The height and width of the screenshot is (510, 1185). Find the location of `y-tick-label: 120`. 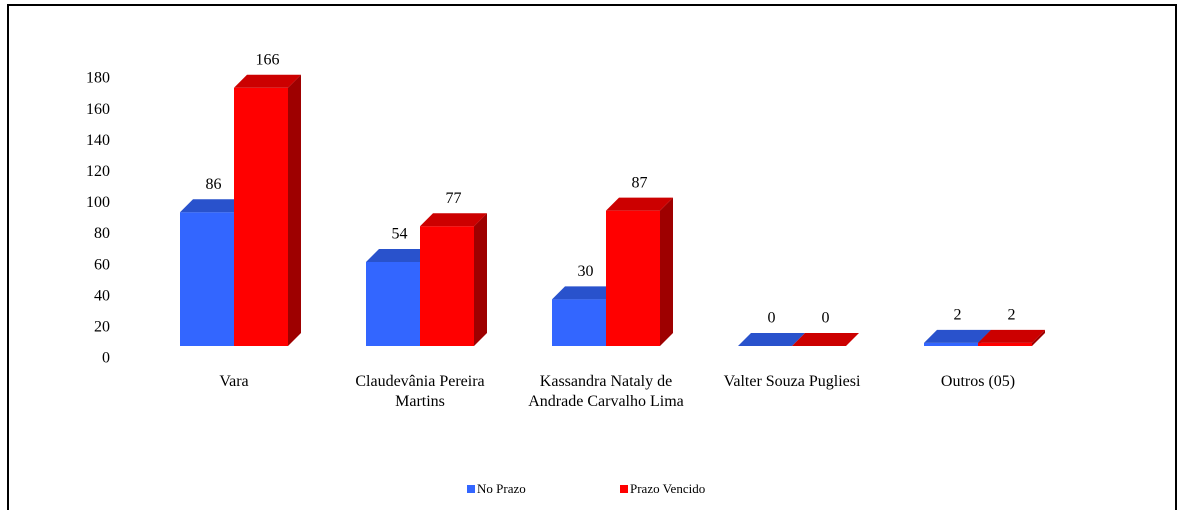

y-tick-label: 120 is located at coordinates (98, 171).